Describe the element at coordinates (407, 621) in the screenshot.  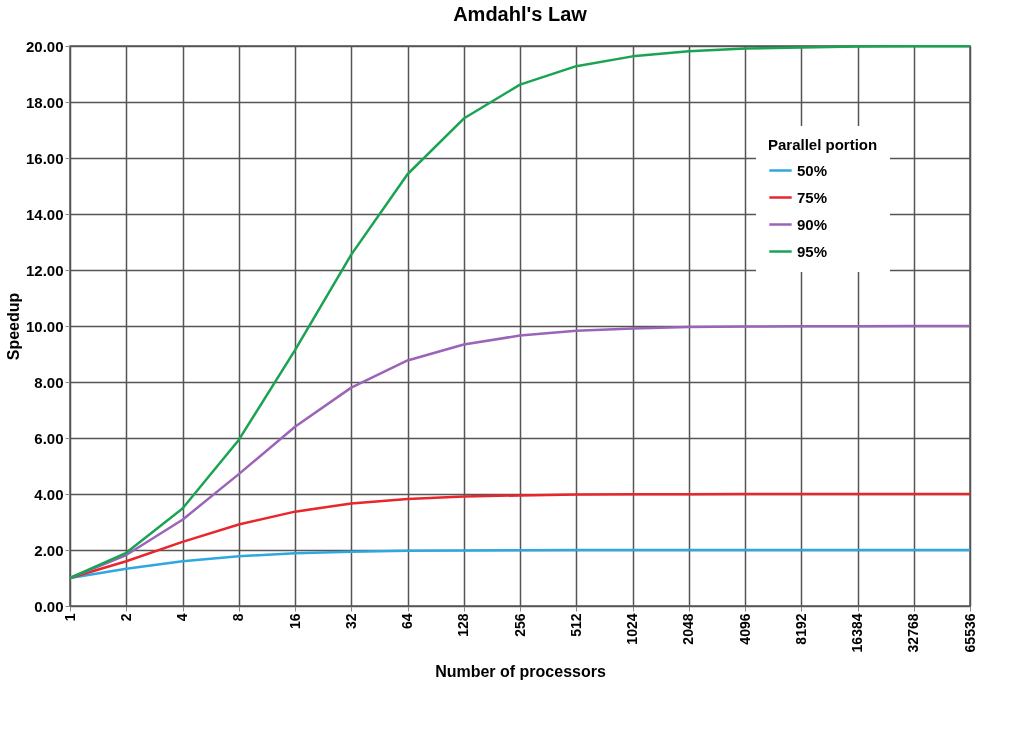
I see `x-tick-label: 64` at that location.